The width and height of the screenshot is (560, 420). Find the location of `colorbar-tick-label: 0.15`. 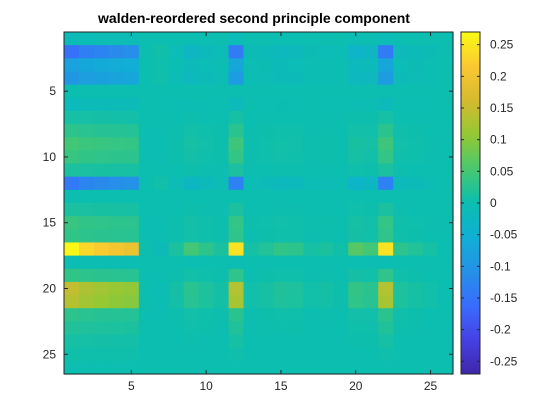

colorbar-tick-label: 0.15 is located at coordinates (502, 108).